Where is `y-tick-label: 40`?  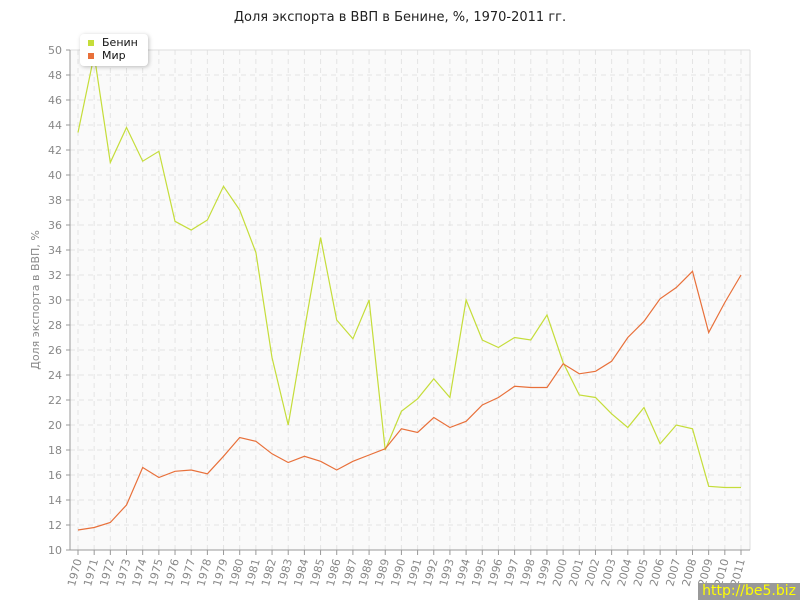 y-tick-label: 40 is located at coordinates (55, 175).